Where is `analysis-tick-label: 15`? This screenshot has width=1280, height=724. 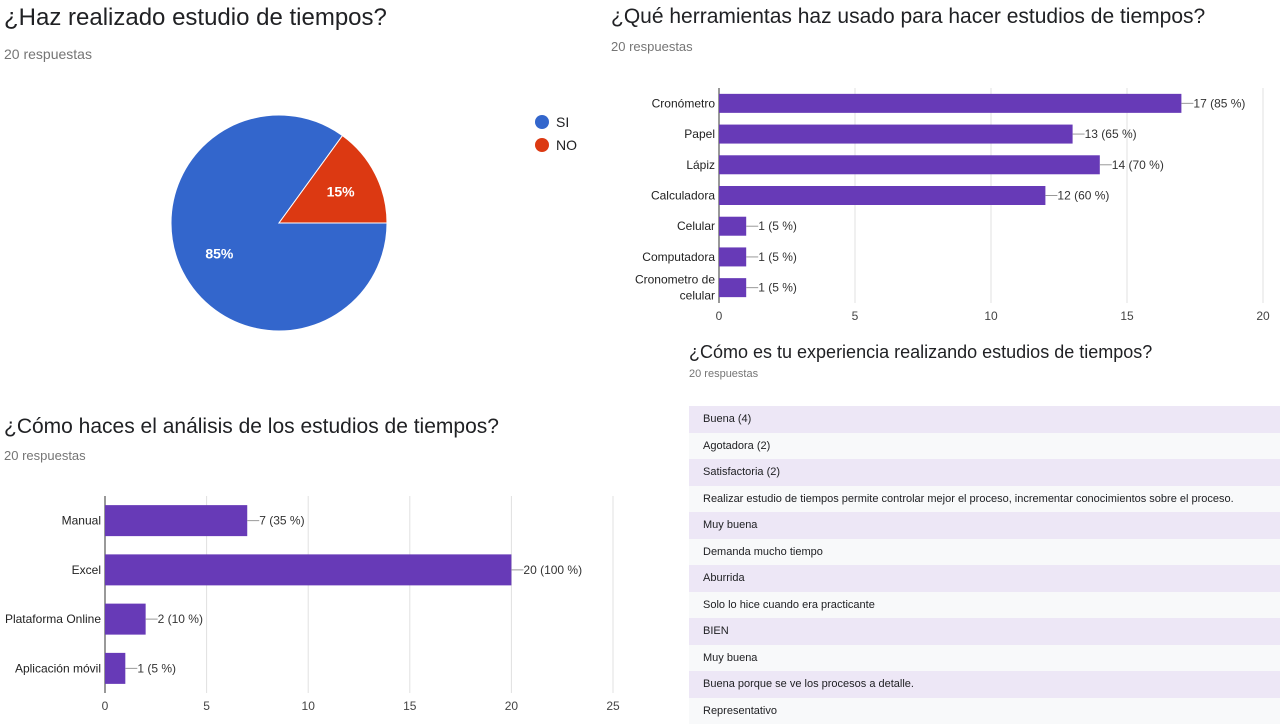 analysis-tick-label: 15 is located at coordinates (410, 706).